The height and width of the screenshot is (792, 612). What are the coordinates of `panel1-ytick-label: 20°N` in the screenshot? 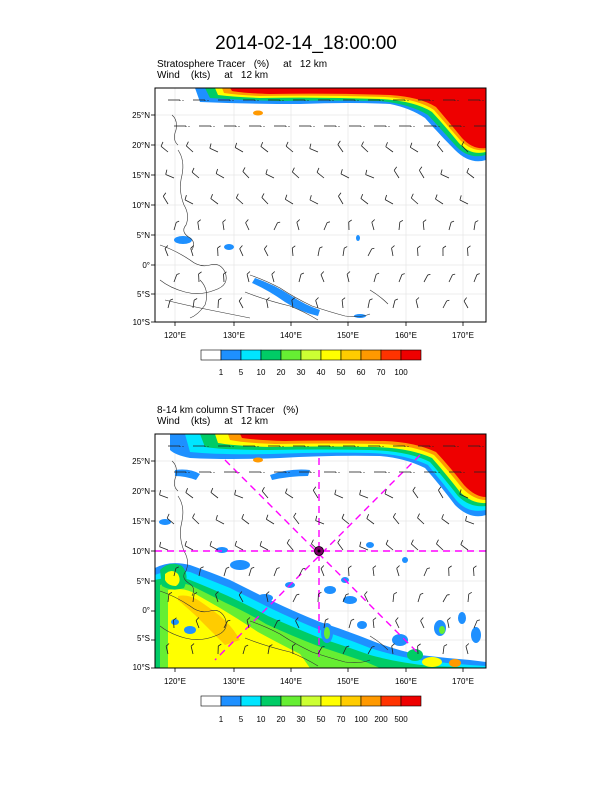 It's located at (141, 145).